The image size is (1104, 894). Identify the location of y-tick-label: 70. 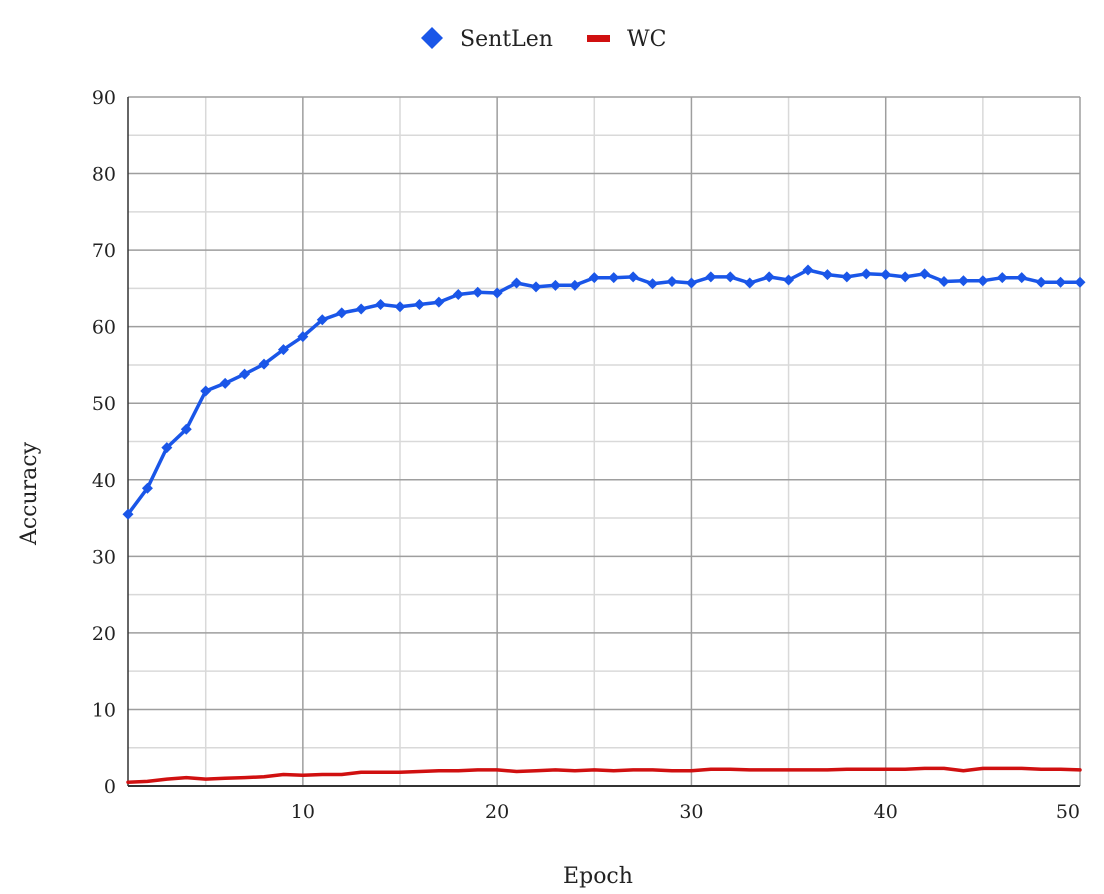
(104, 251).